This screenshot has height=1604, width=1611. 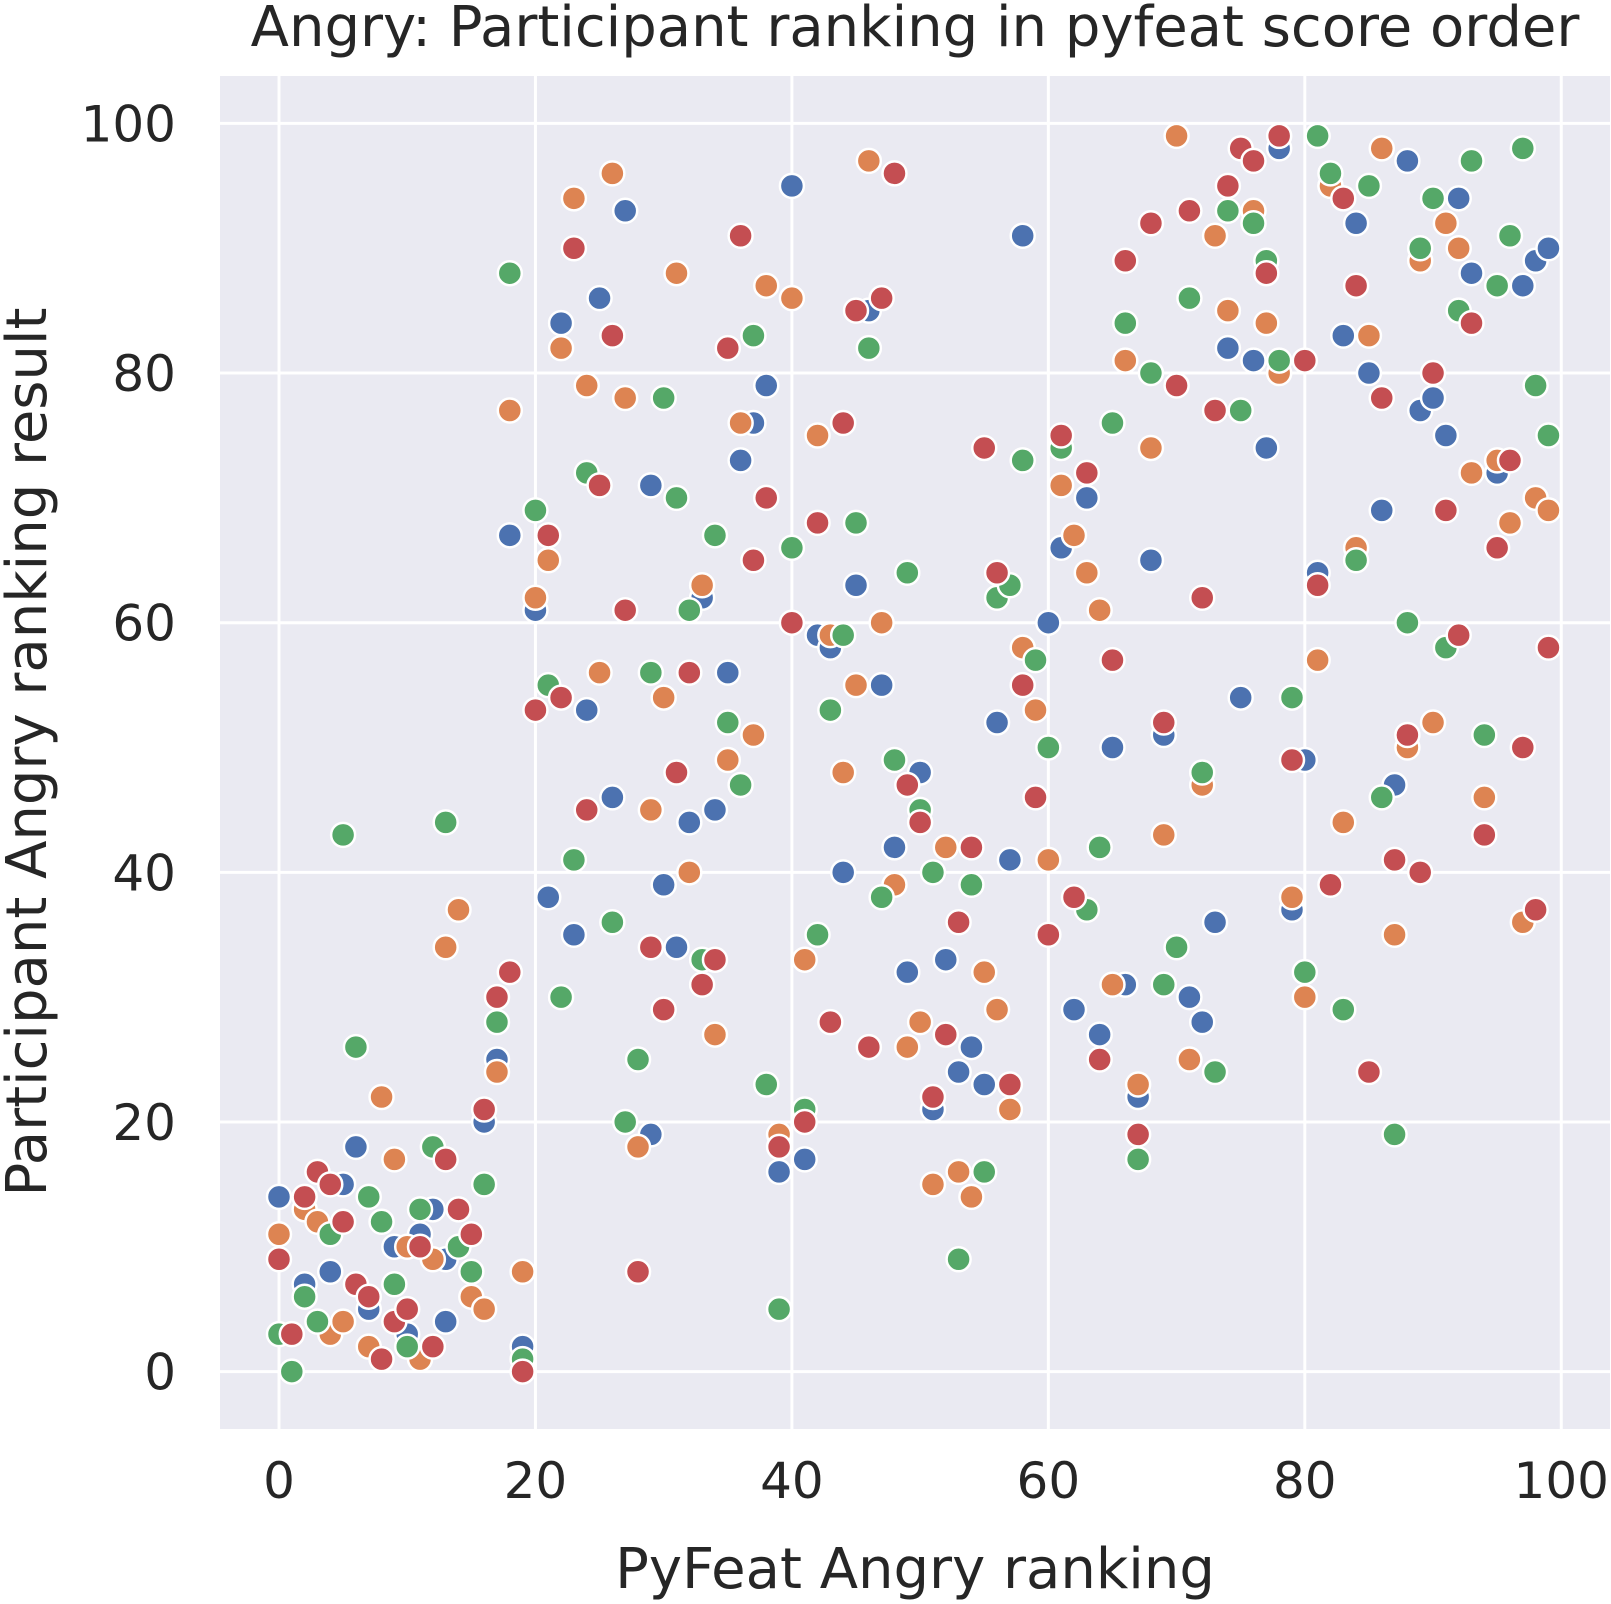 What do you see at coordinates (144, 624) in the screenshot?
I see `y-tick-label: 60` at bounding box center [144, 624].